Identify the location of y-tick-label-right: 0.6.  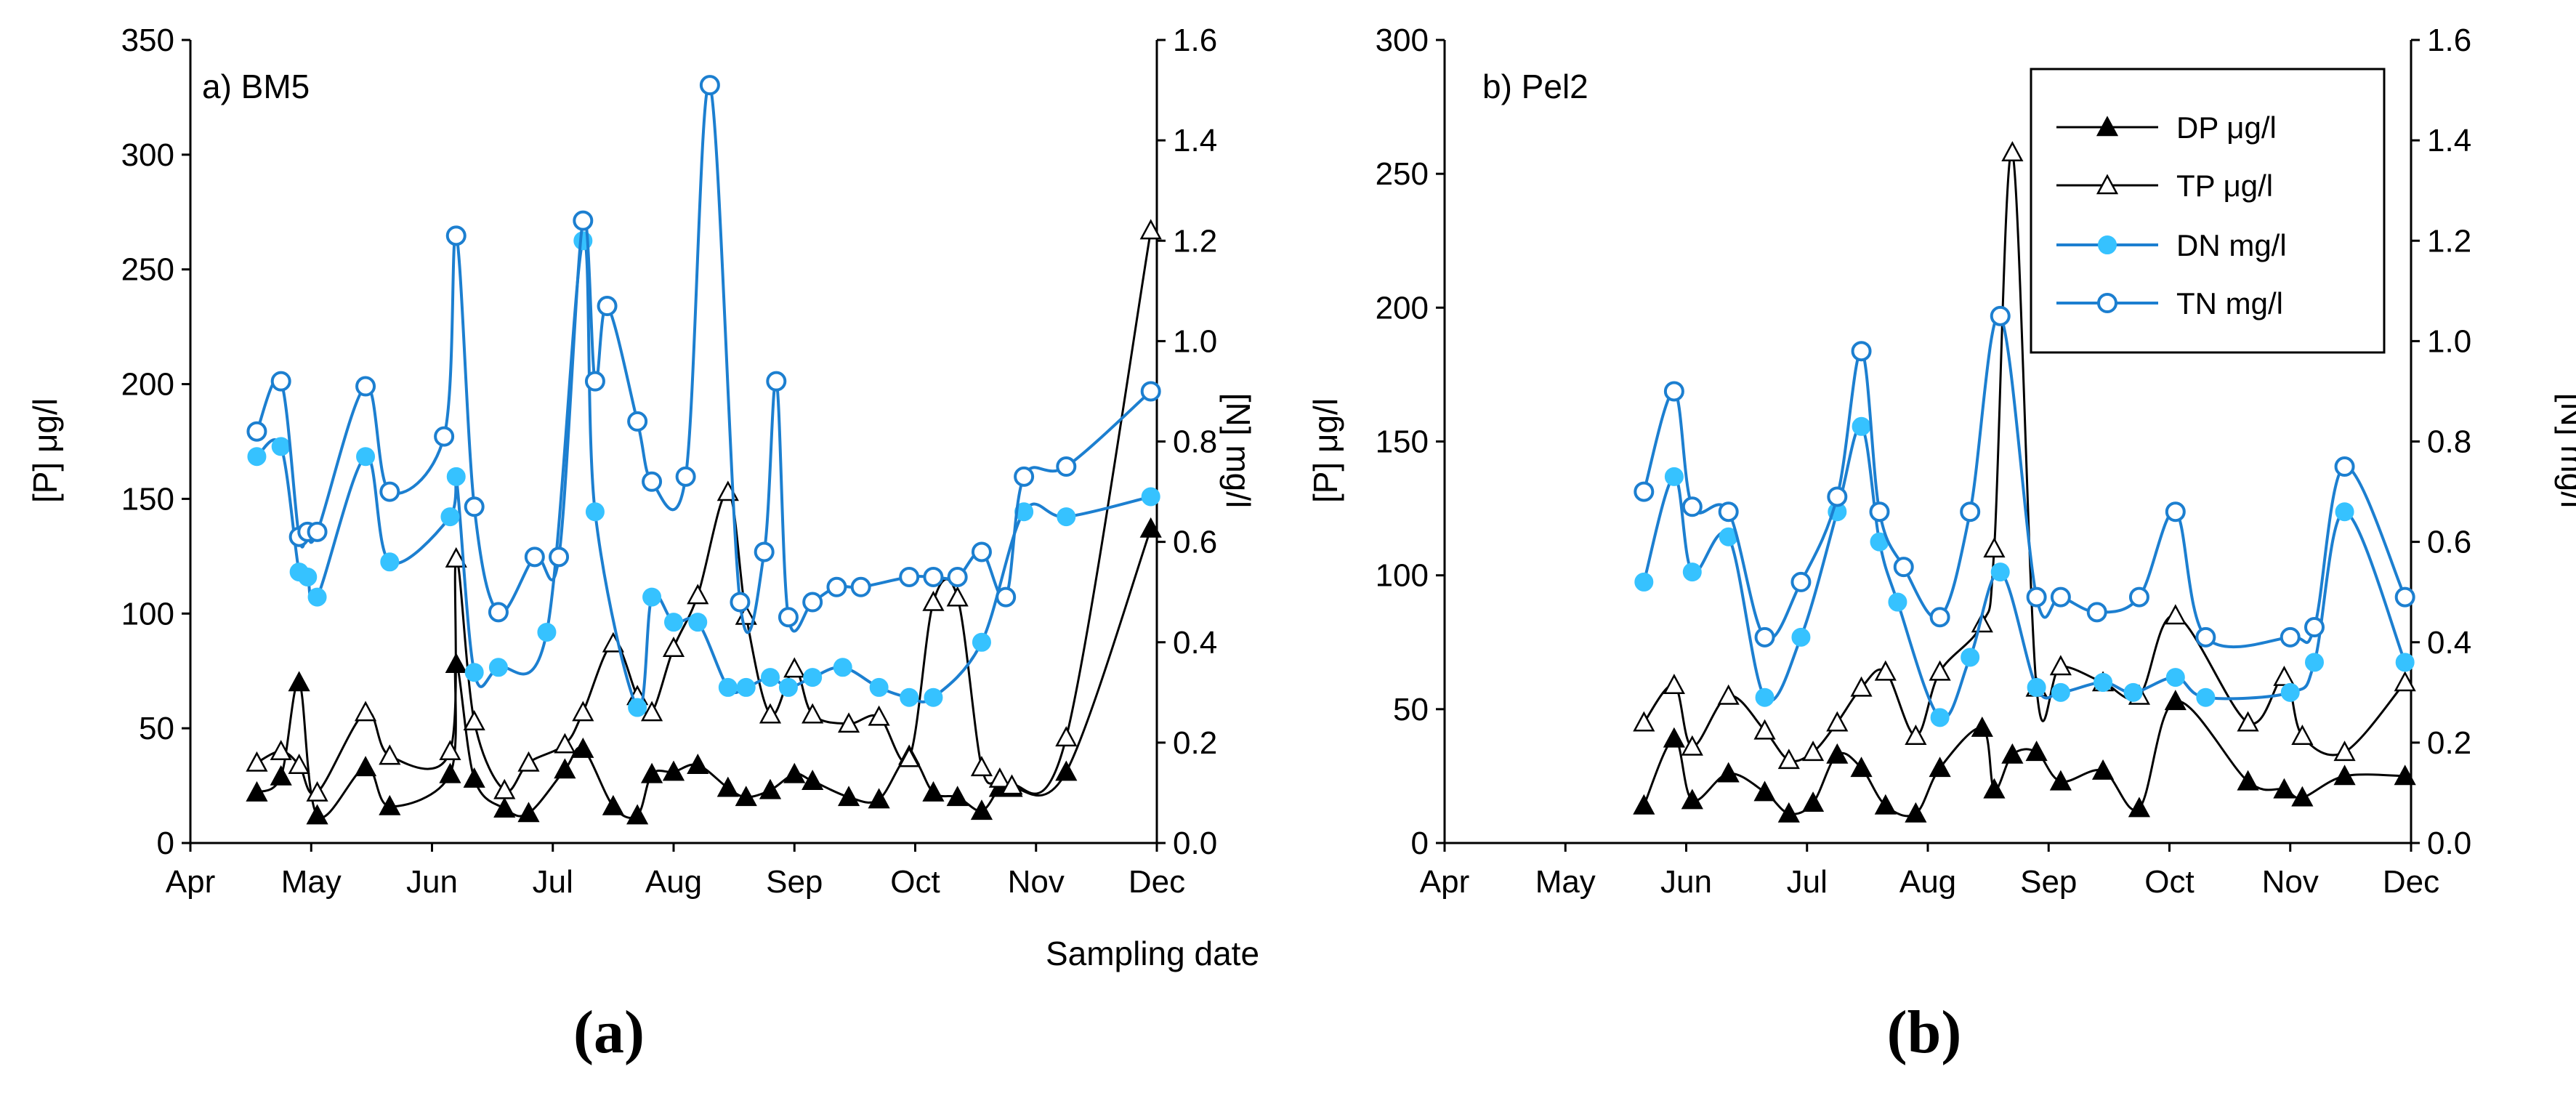
(1195, 542).